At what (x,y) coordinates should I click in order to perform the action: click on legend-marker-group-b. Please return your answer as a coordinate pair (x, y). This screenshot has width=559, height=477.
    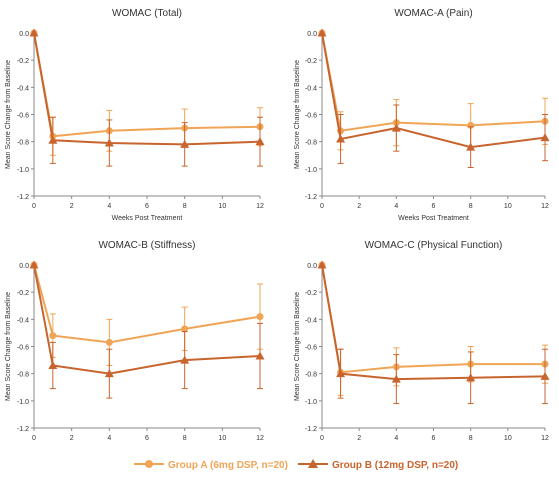
    Looking at the image, I should click on (313, 463).